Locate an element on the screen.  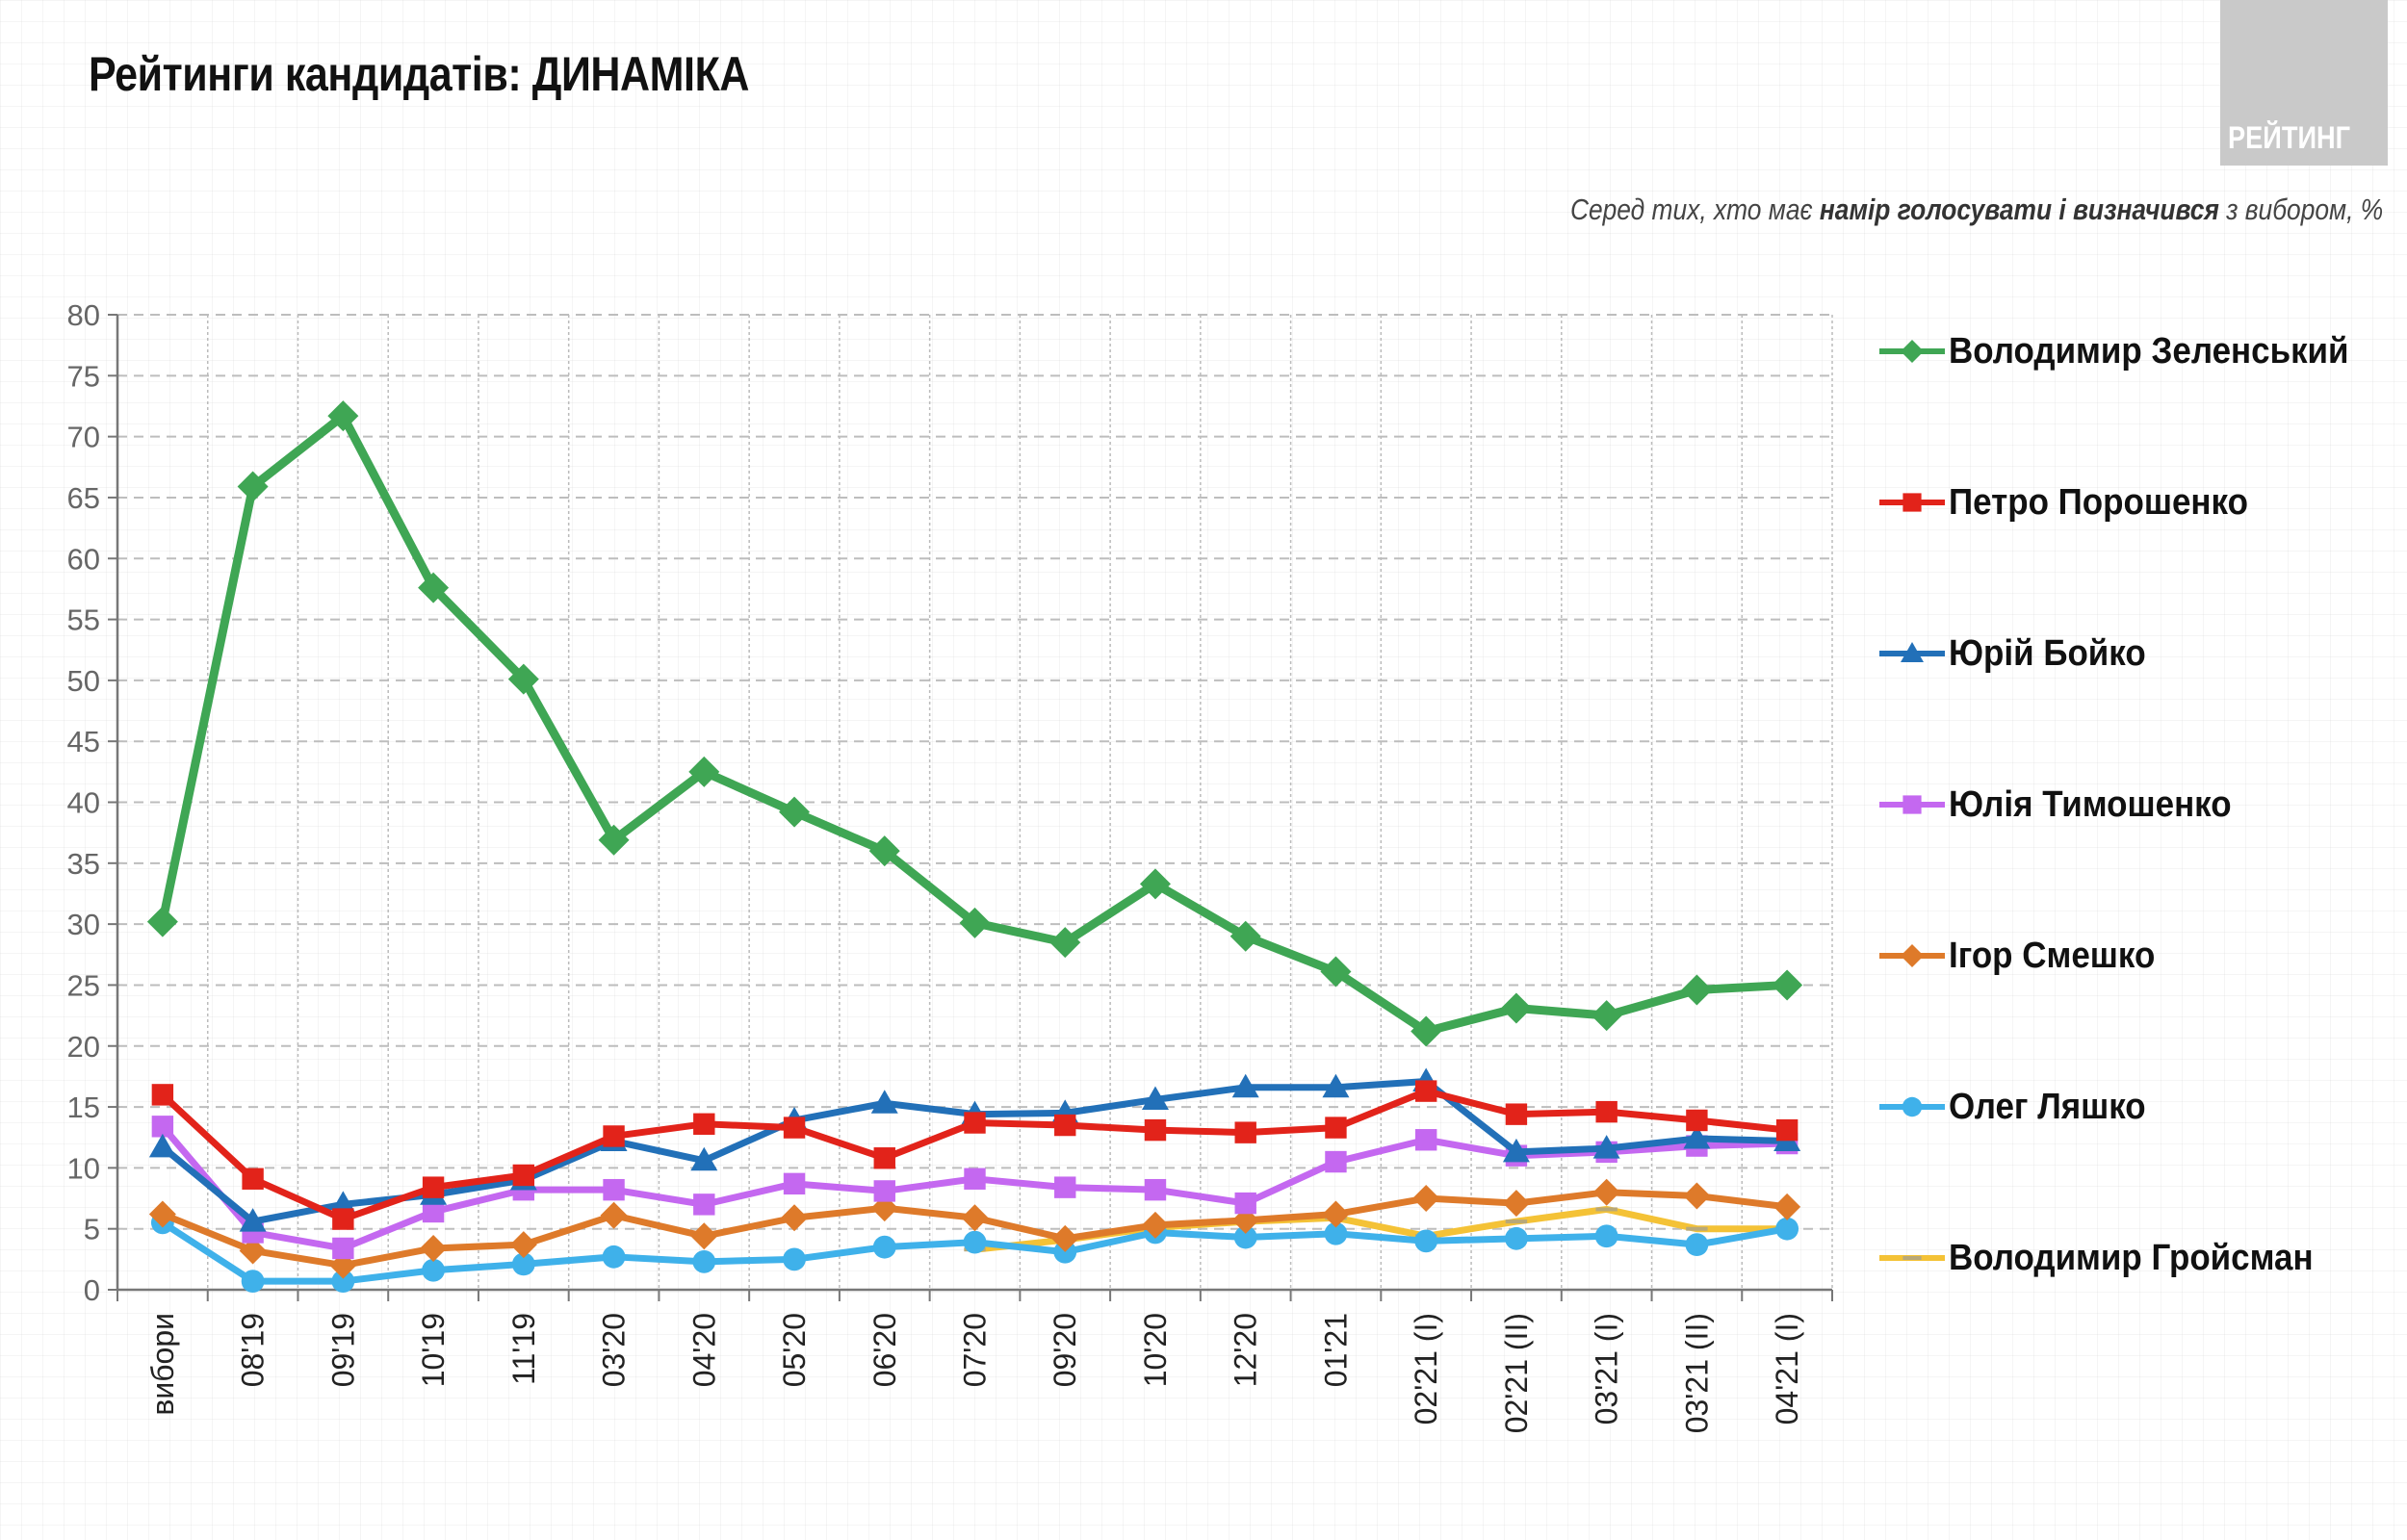
y-tick-label: 50 is located at coordinates (83, 681).